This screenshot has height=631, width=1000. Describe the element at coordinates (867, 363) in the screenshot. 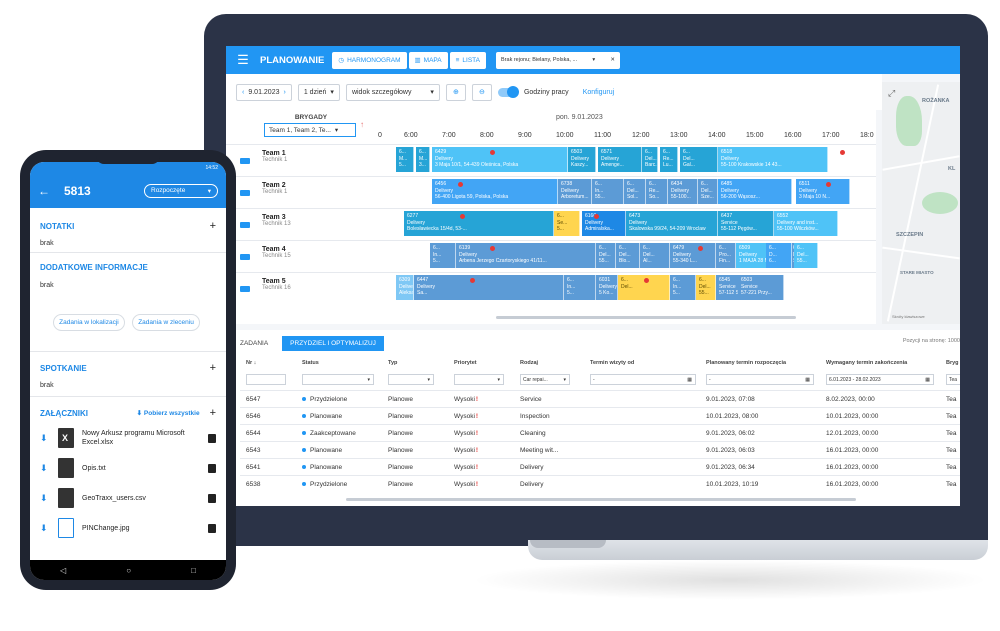

I see `col-required: Wymagany termin zakończenia` at that location.